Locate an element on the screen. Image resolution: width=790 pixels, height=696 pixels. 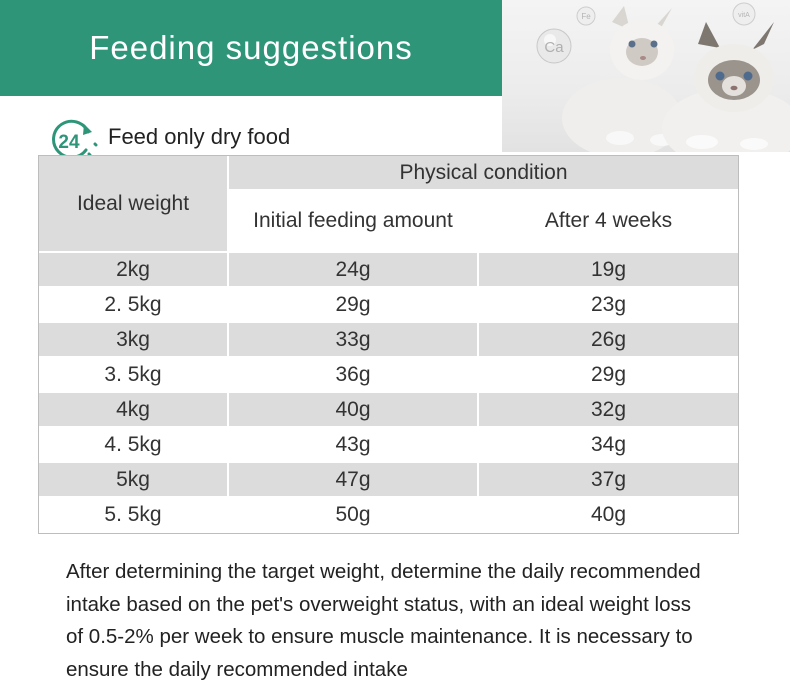
description-line: ensure the daily recommended intake is located at coordinates (237, 669).